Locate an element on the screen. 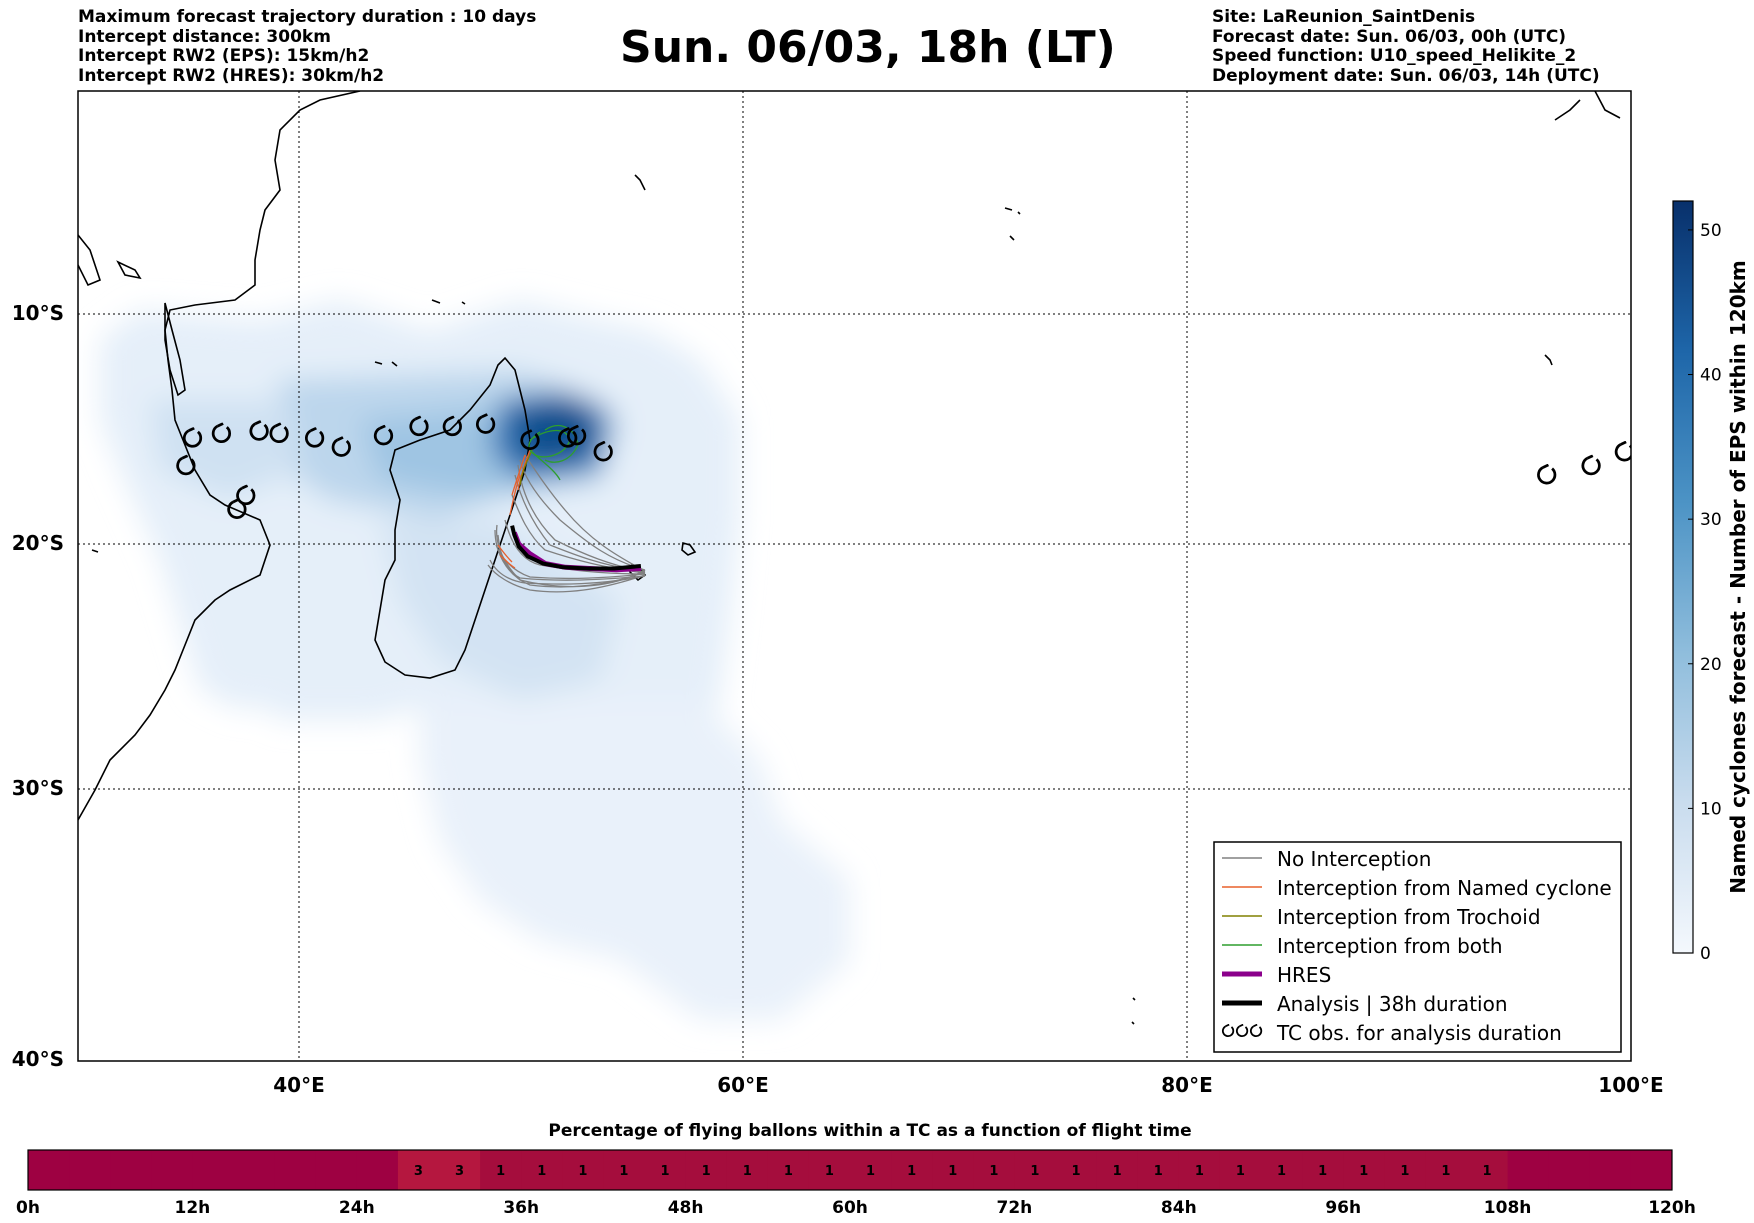 Image resolution: width=1754 pixels, height=1223 pixels. legend-label: HRES is located at coordinates (1304, 975).